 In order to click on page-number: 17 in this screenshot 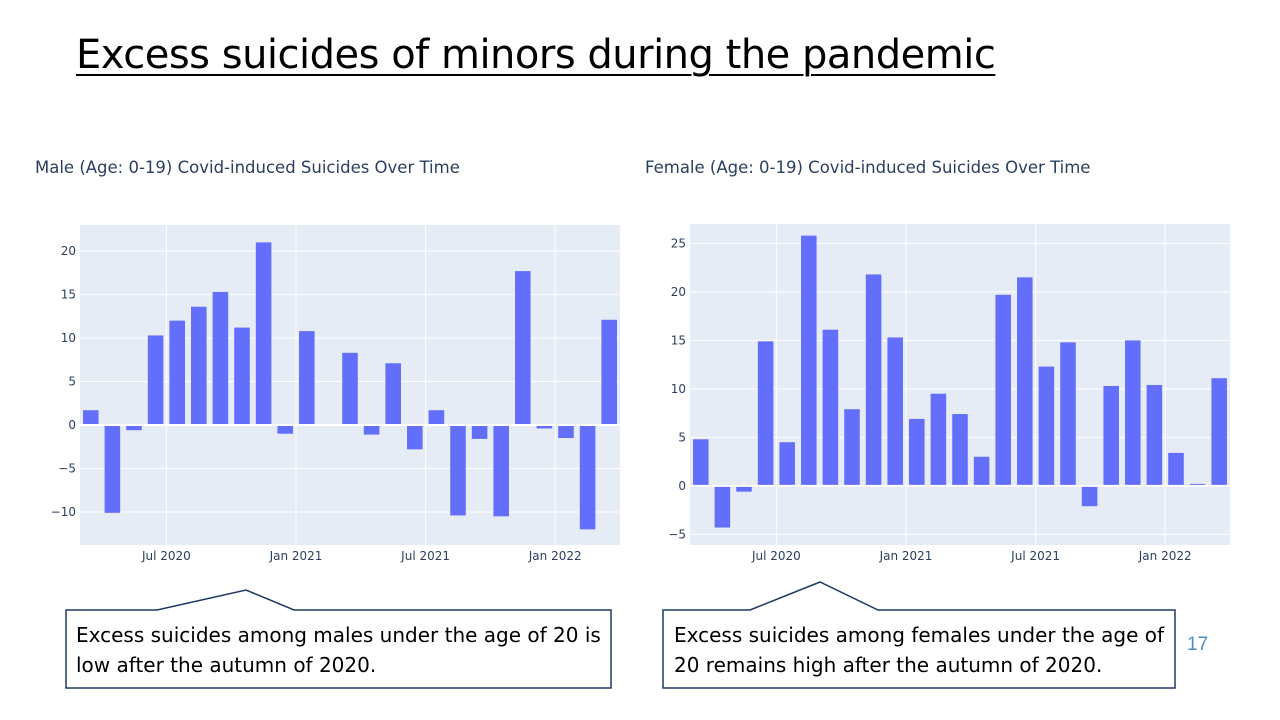, I will do `click(1198, 644)`.